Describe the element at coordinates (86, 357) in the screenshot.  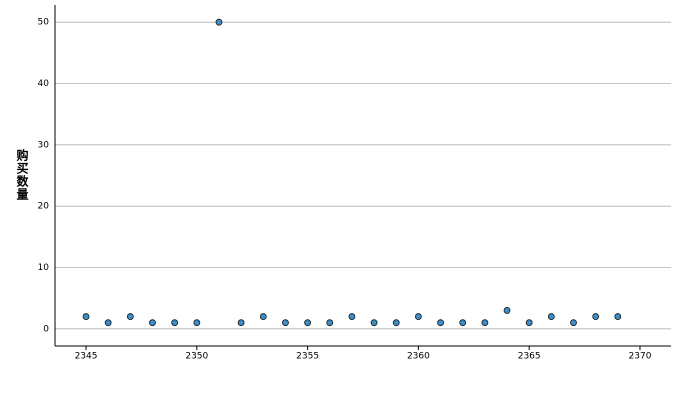
I see `x-tick-label: 2345` at that location.